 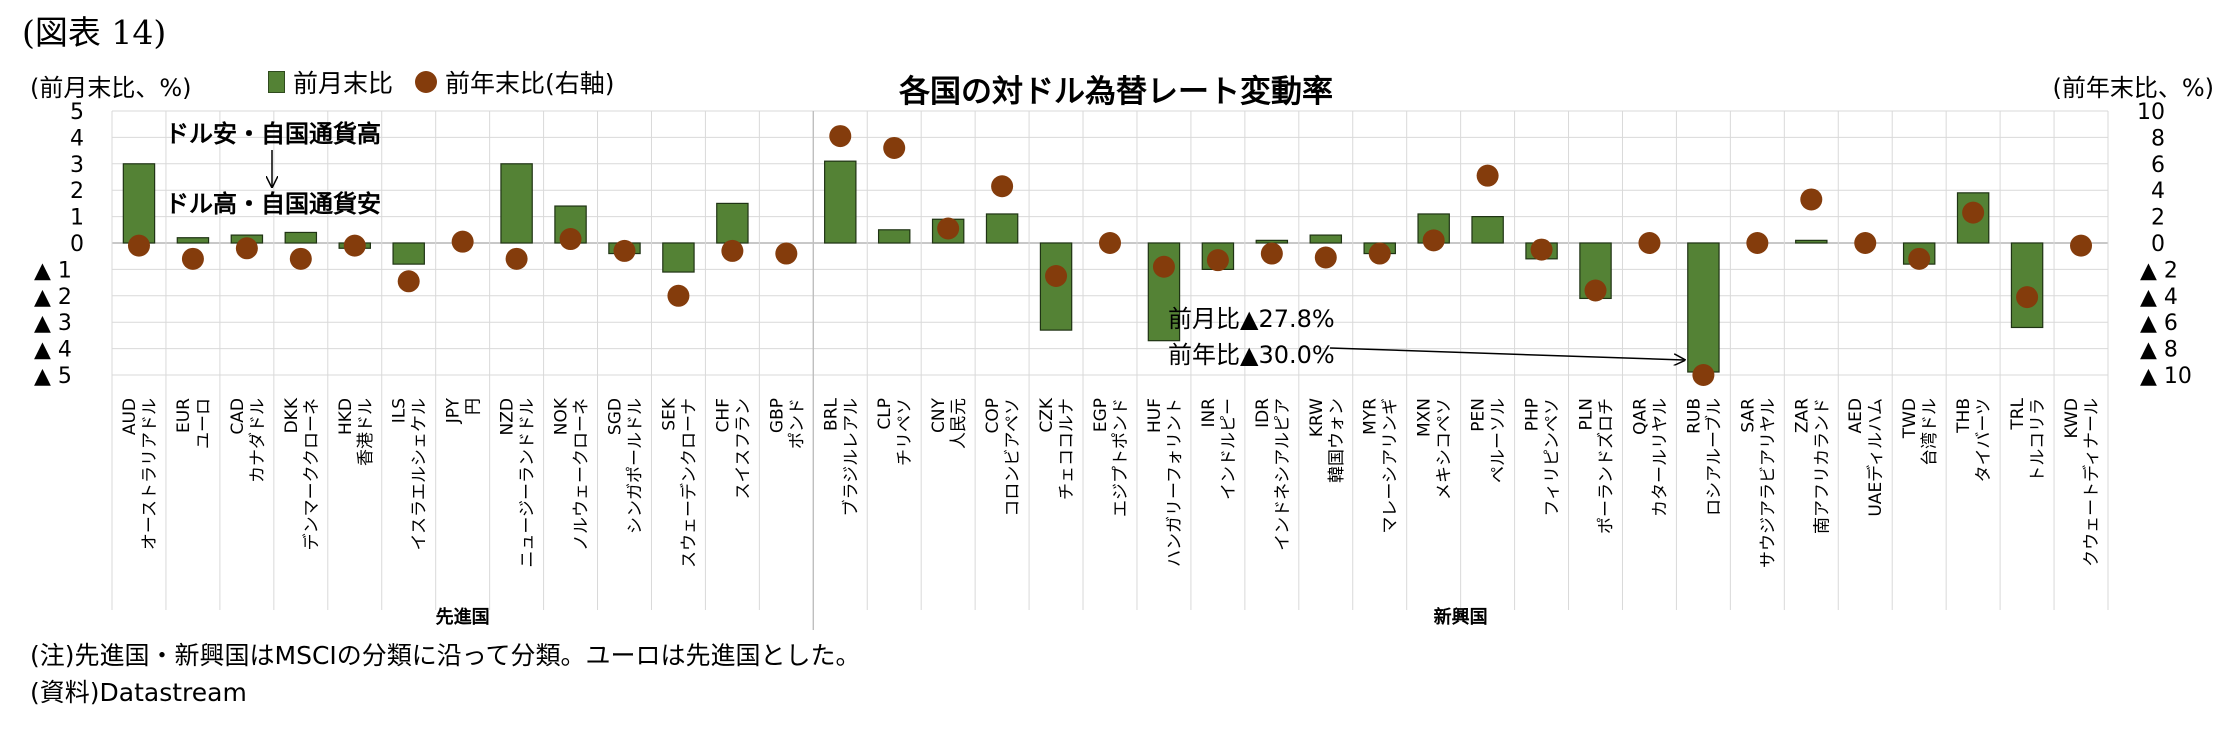 What do you see at coordinates (624, 250) in the screenshot?
I see `dot-sgd` at bounding box center [624, 250].